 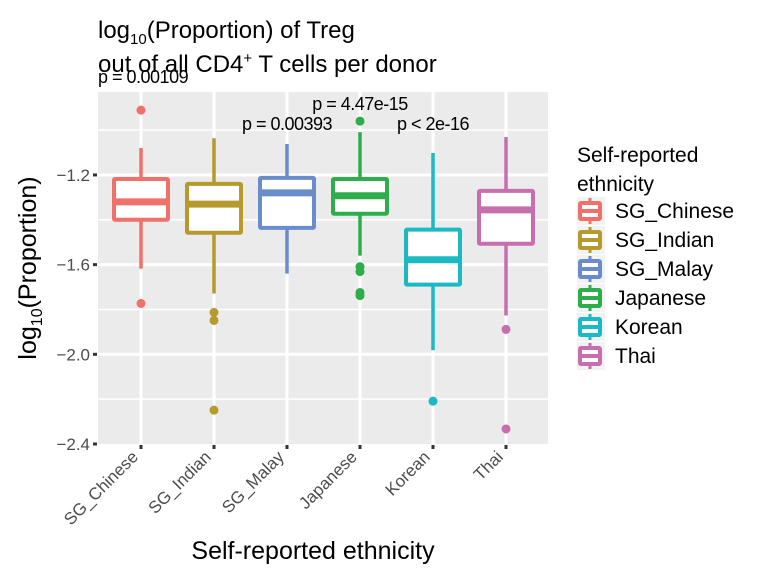 I want to click on box-sg-indian, so click(x=214, y=276).